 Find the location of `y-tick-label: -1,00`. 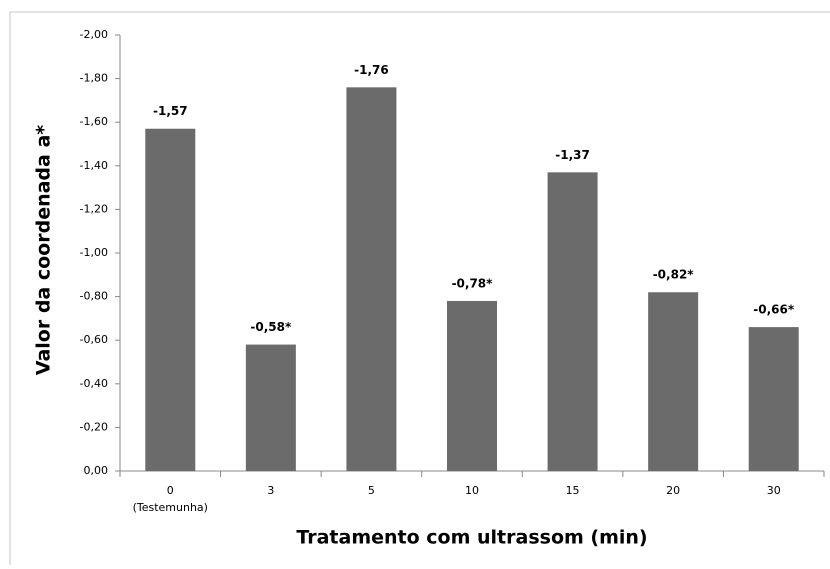

y-tick-label: -1,00 is located at coordinates (94, 252).